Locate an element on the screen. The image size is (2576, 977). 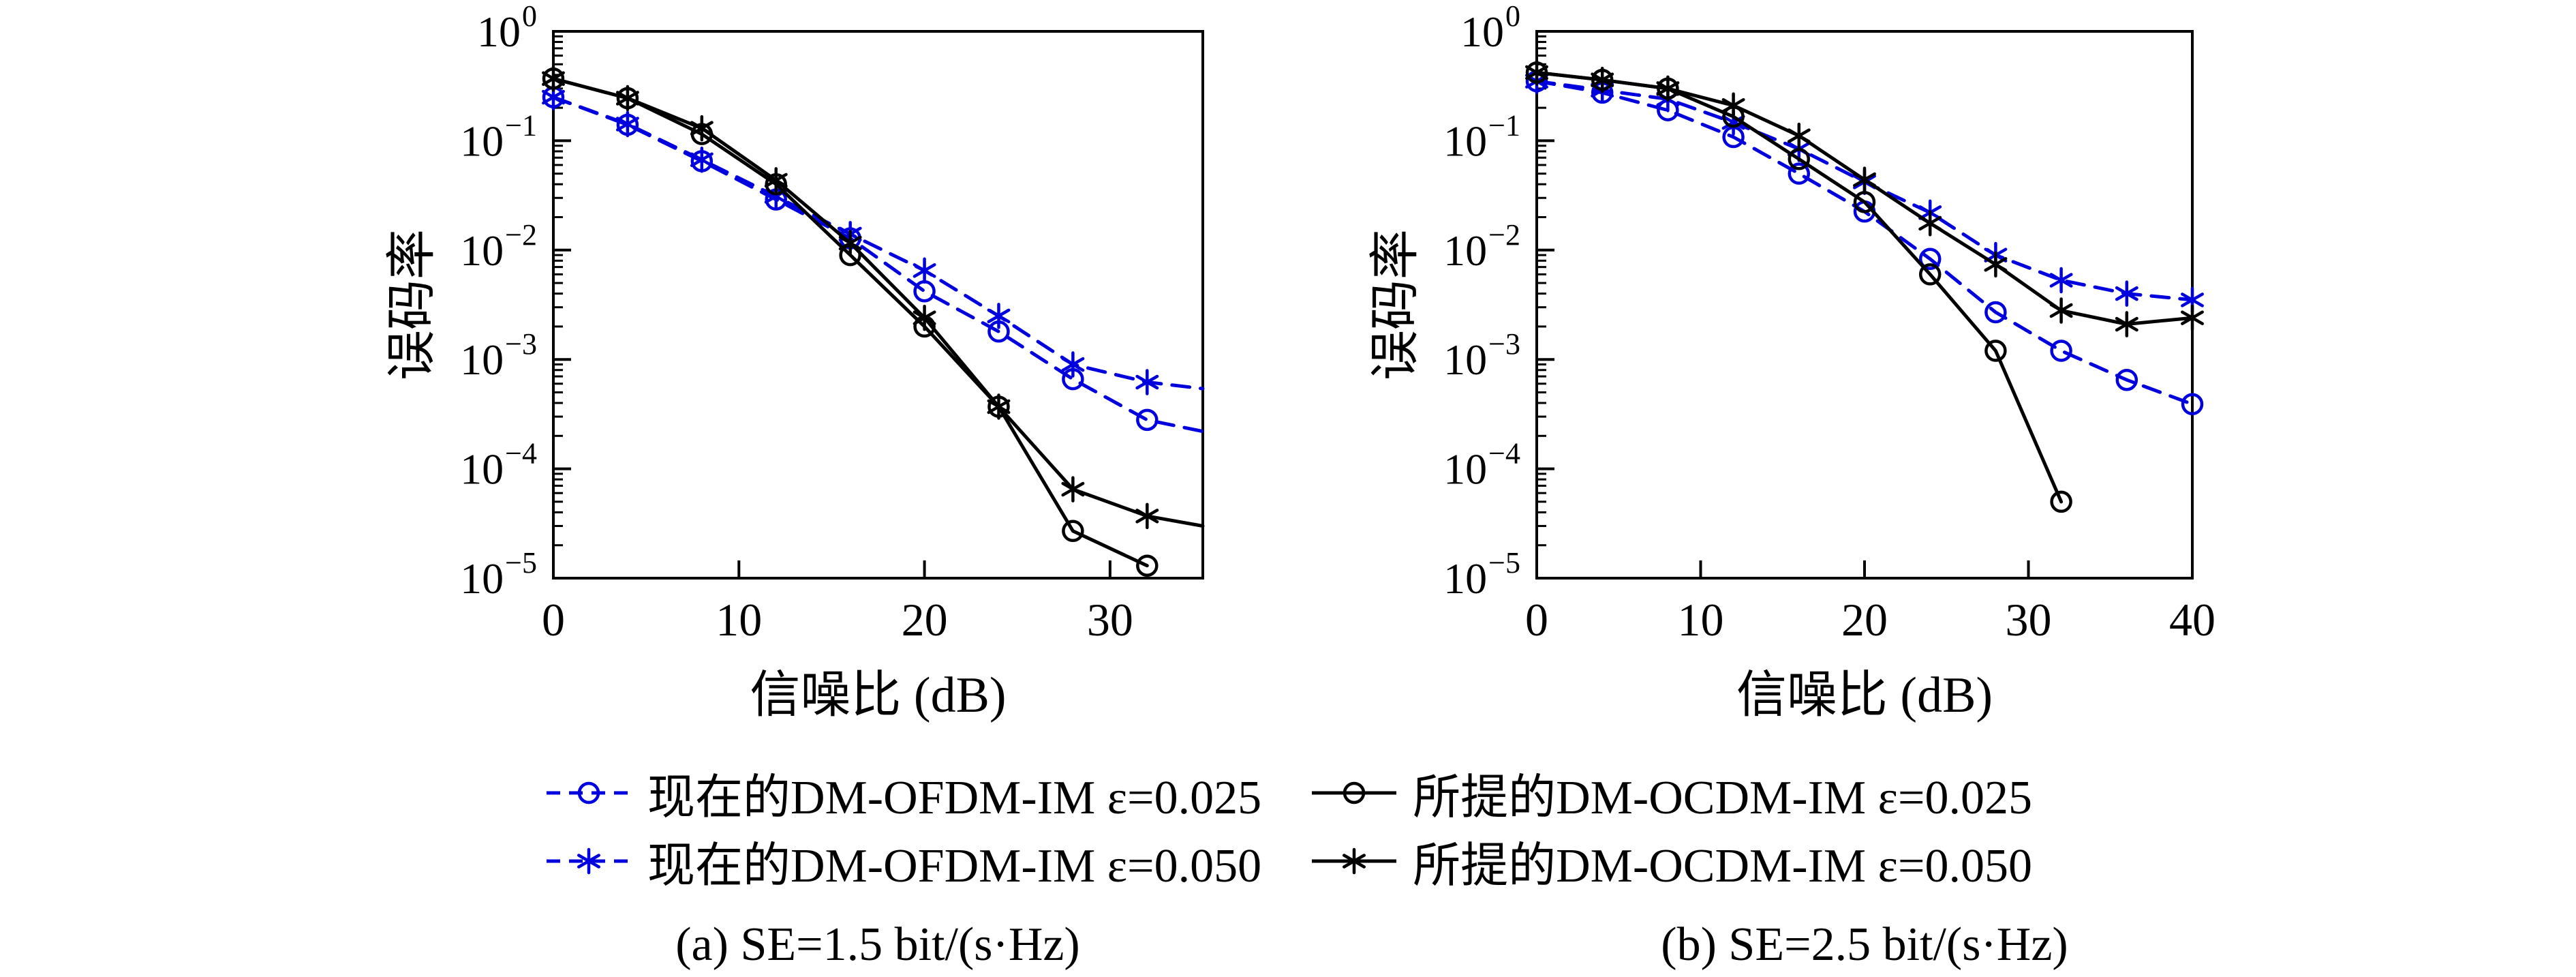
caption-b: (b) SE=2.5 bit/(s·Hz) is located at coordinates (1865, 944).